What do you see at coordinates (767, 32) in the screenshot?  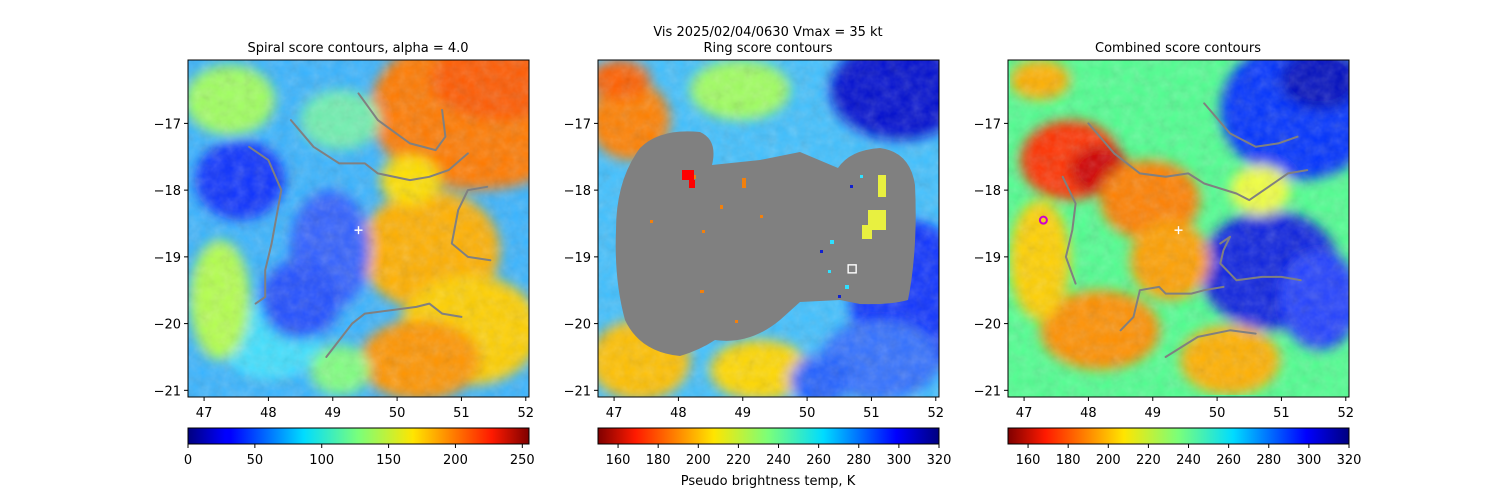 I see `figure-suptitle: Vis 2025/02/04/0630 Vmax = 35 kt` at bounding box center [767, 32].